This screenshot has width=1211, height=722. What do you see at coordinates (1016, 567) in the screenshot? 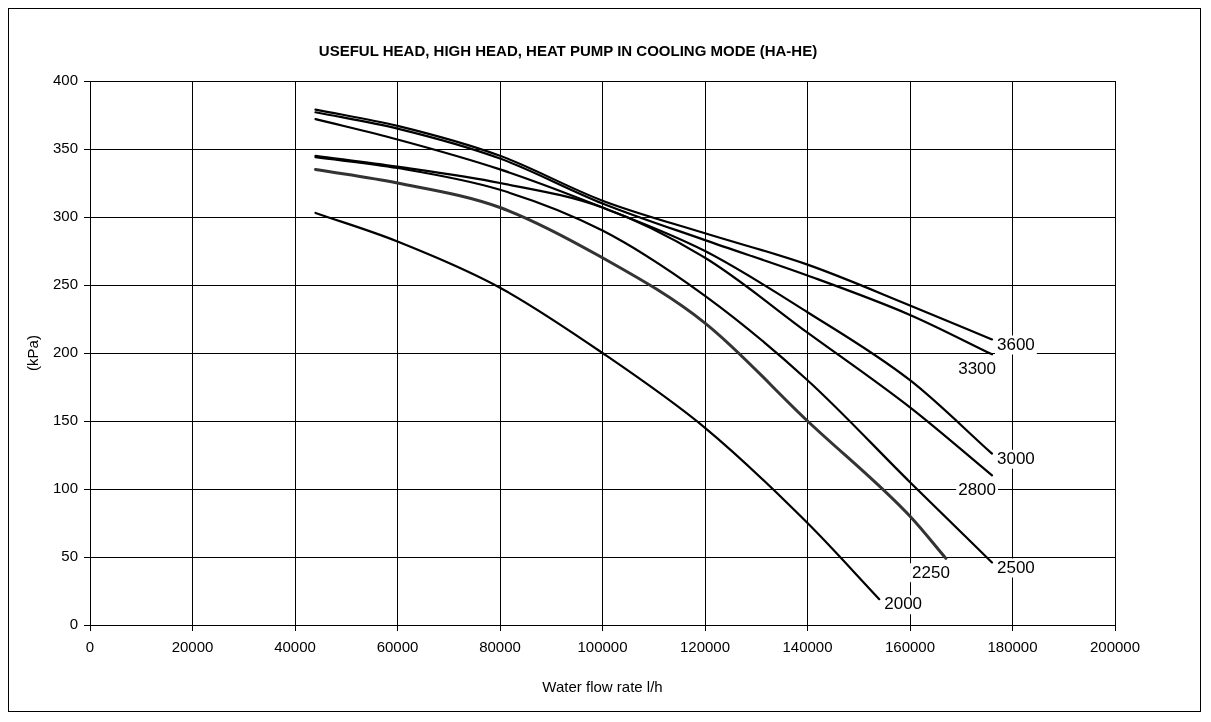
I see `series-label: 2500` at bounding box center [1016, 567].